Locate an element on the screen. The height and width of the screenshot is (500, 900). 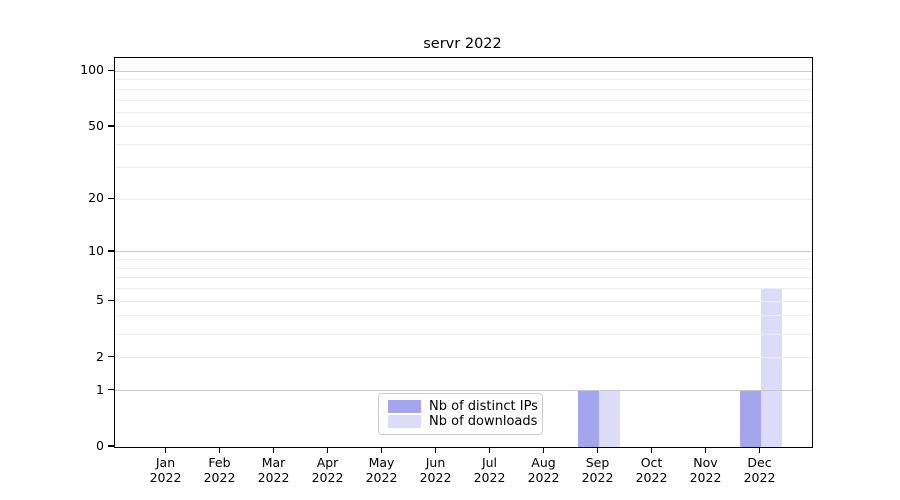
x-tick-label: Nov 2022 is located at coordinates (706, 470).